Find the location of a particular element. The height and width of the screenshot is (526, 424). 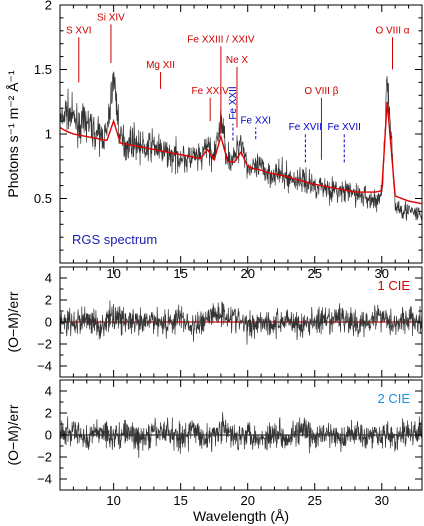

line-label-9: Fe XVII is located at coordinates (305, 127).